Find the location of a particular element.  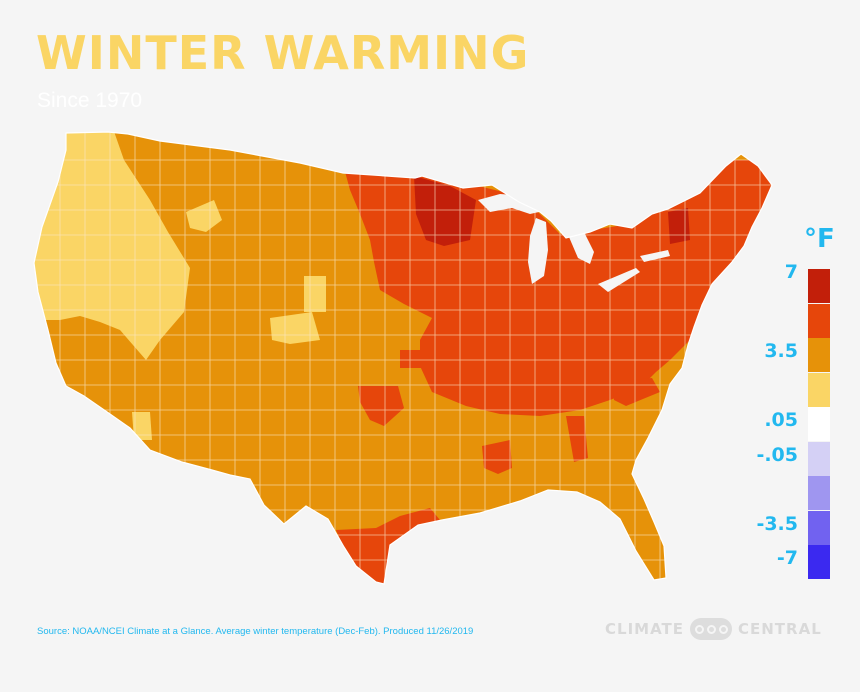

region-high-texas-coast is located at coordinates (388, 546).